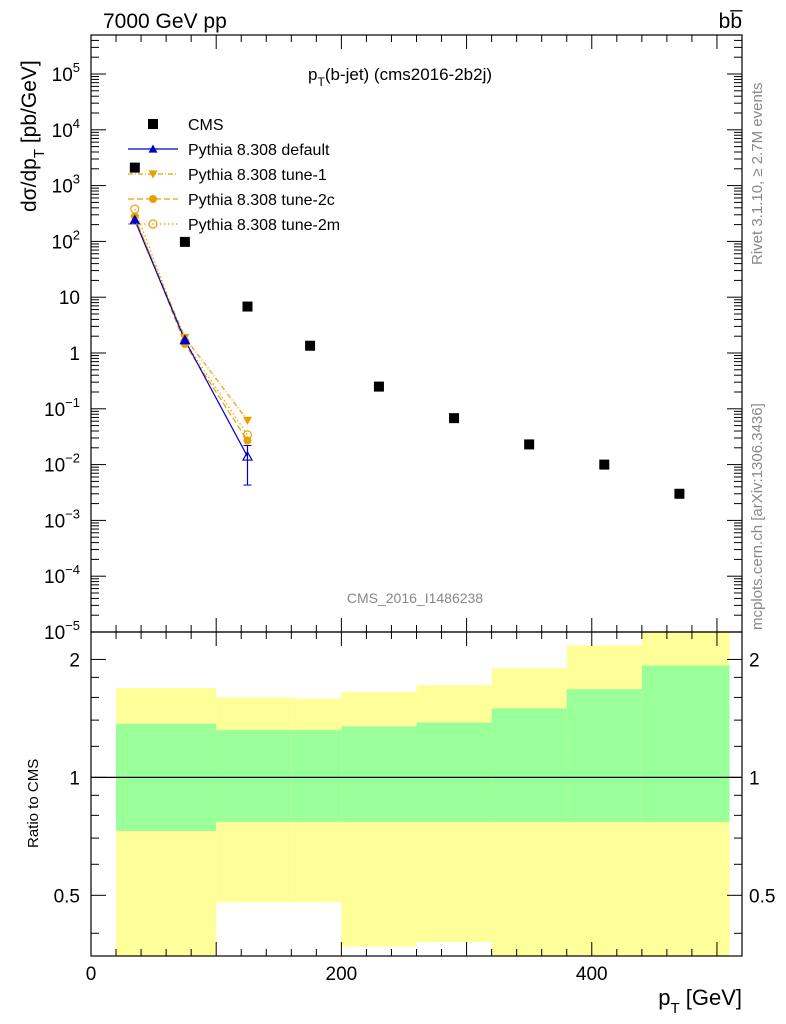 This screenshot has height=1024, width=786. What do you see at coordinates (74, 778) in the screenshot?
I see `ratio-y-tick-label: 1` at bounding box center [74, 778].